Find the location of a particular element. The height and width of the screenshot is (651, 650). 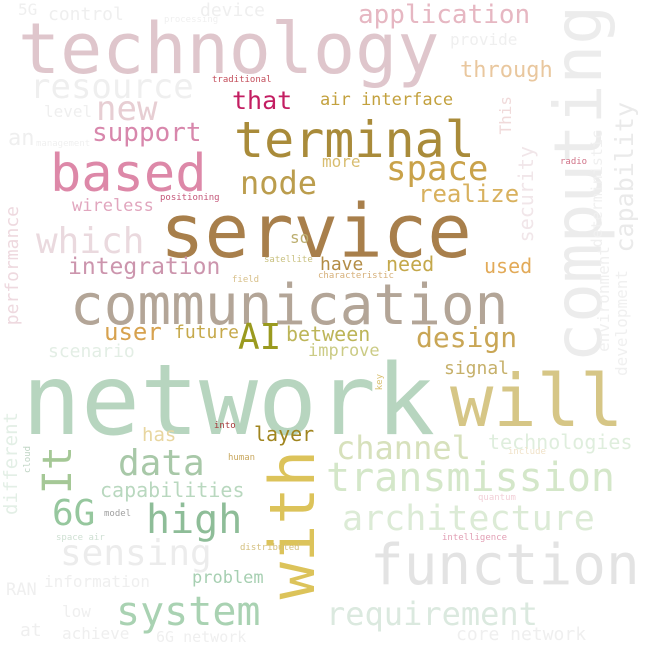

word-RAN: RAN is located at coordinates (21, 590).